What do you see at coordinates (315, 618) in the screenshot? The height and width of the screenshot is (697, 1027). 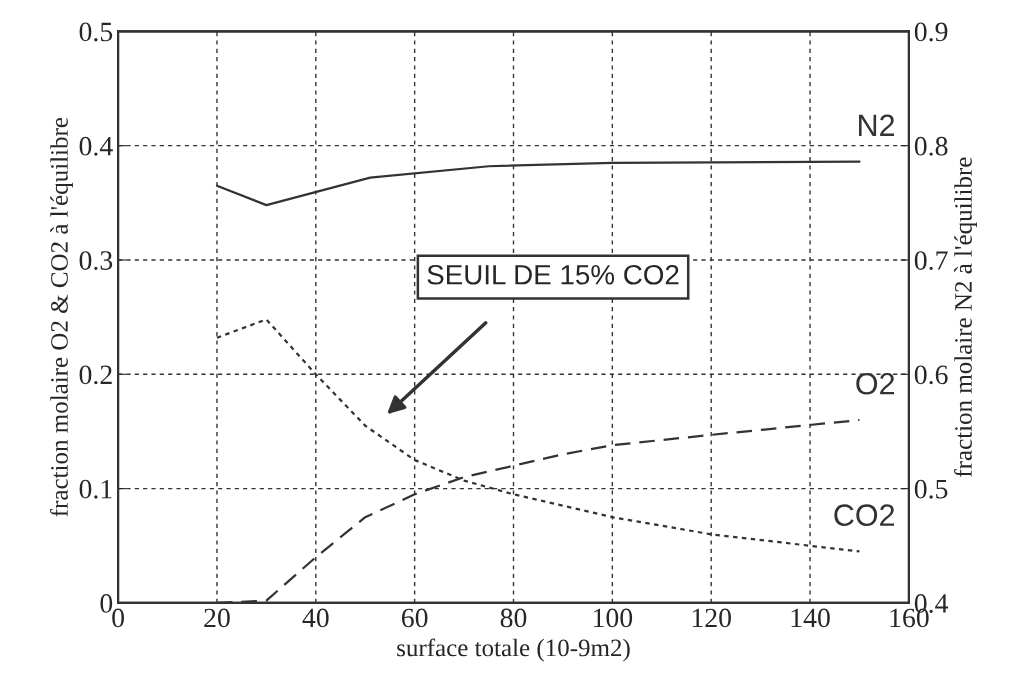 I see `x-tick-label: 40` at bounding box center [315, 618].